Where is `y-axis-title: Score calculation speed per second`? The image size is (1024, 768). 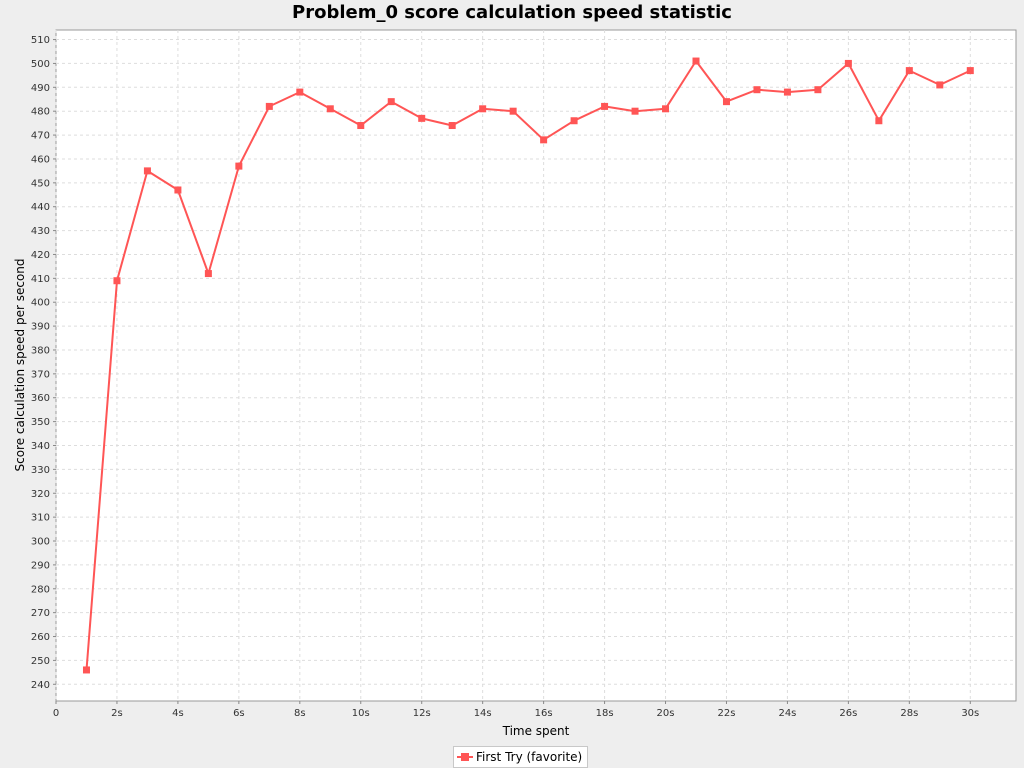 y-axis-title: Score calculation speed per second is located at coordinates (20, 364).